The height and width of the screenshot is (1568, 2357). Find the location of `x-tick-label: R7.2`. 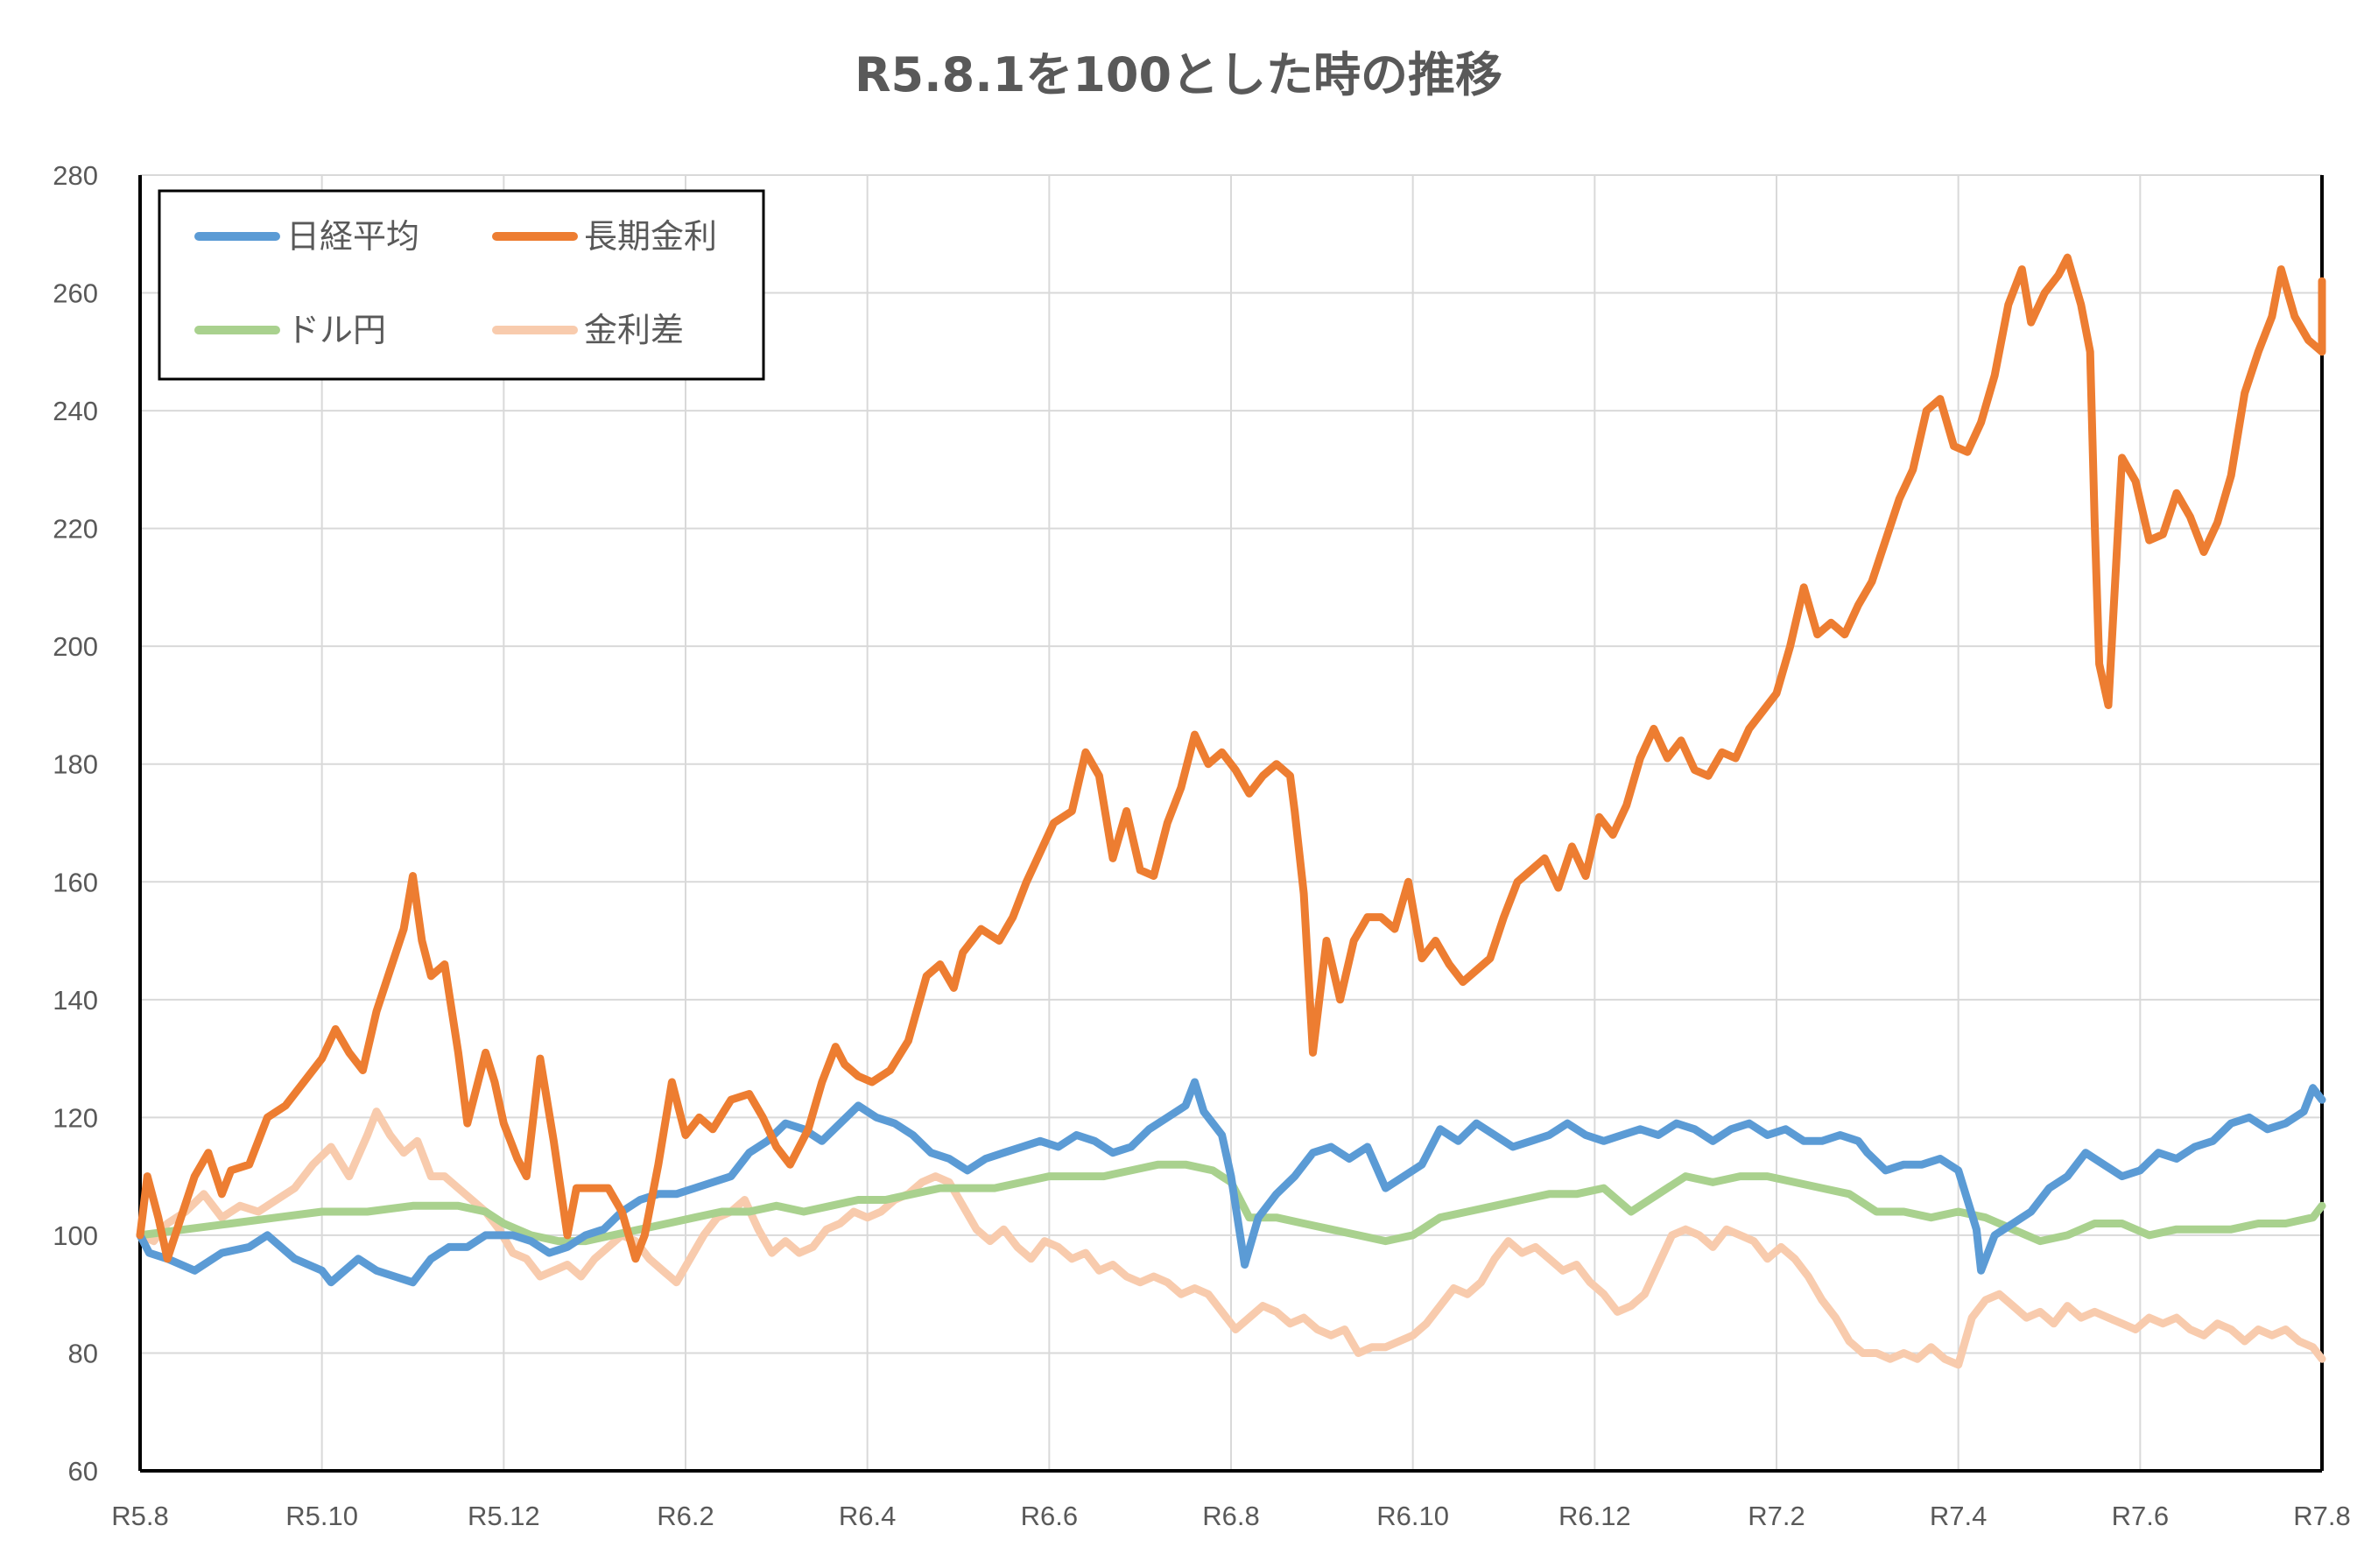

x-tick-label: R7.2 is located at coordinates (1776, 1516).